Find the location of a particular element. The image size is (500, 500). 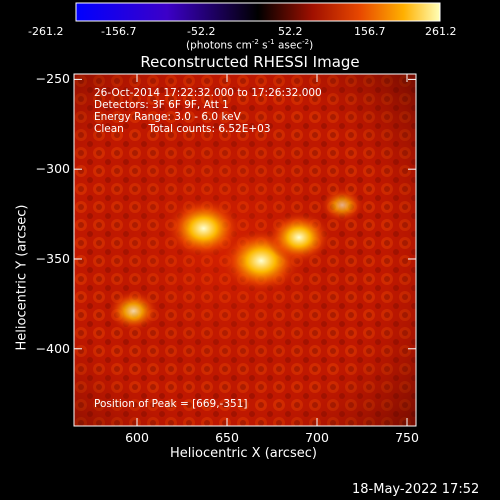

y-tick-label: −250 is located at coordinates (52, 79).